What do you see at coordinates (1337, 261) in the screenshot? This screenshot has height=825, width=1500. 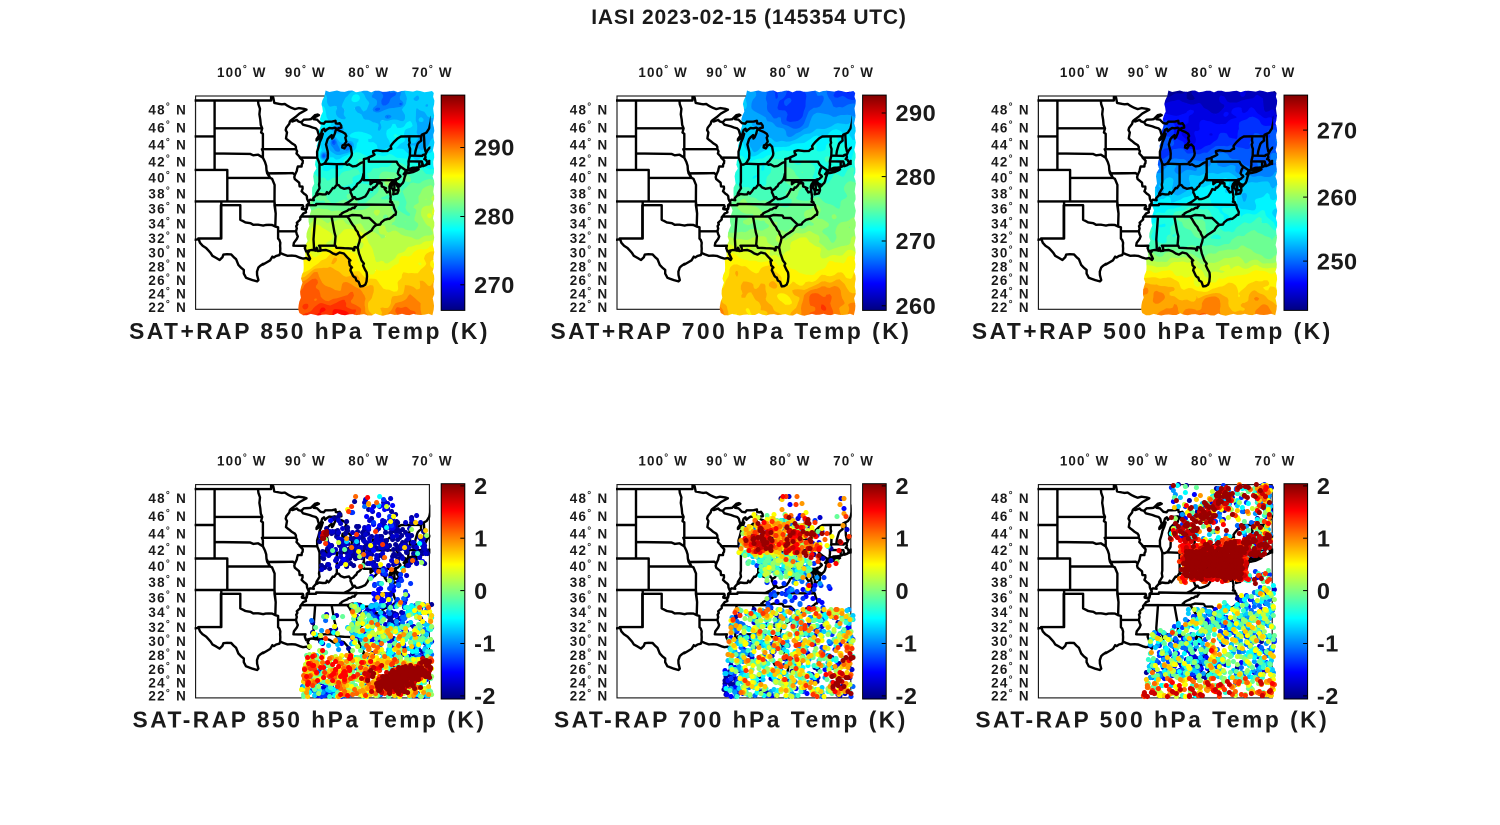 I see `svg-text: 250` at bounding box center [1337, 261].